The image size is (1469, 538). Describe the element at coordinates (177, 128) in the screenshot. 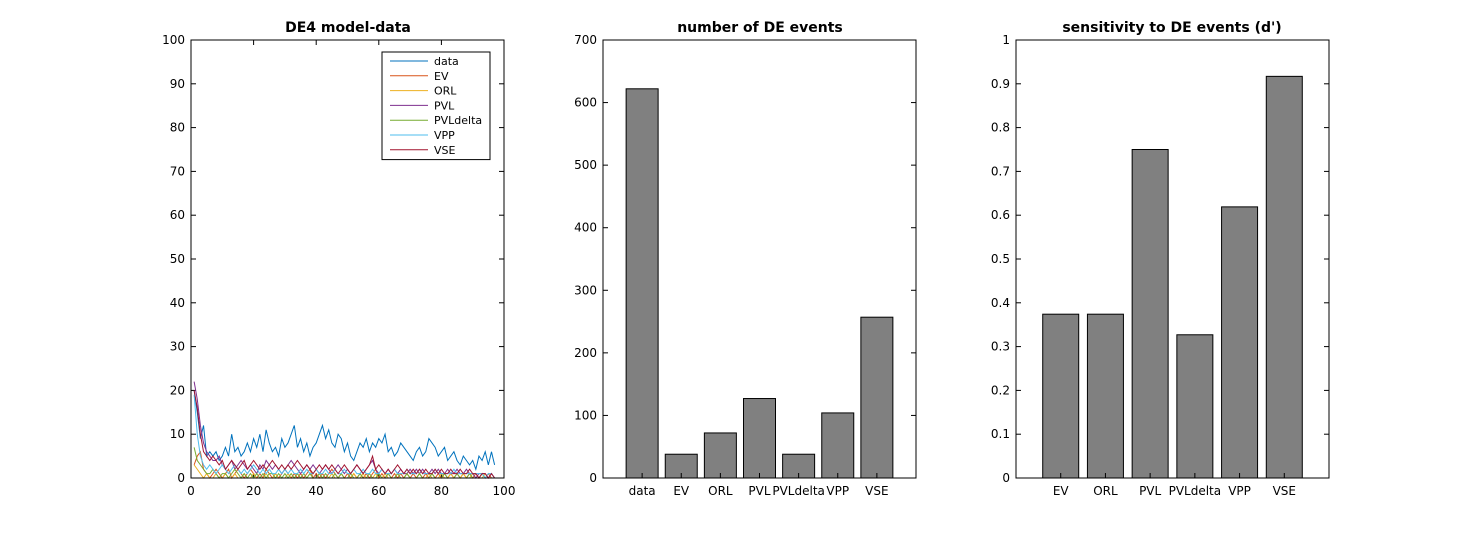

I see `y-tick-label: 80` at that location.